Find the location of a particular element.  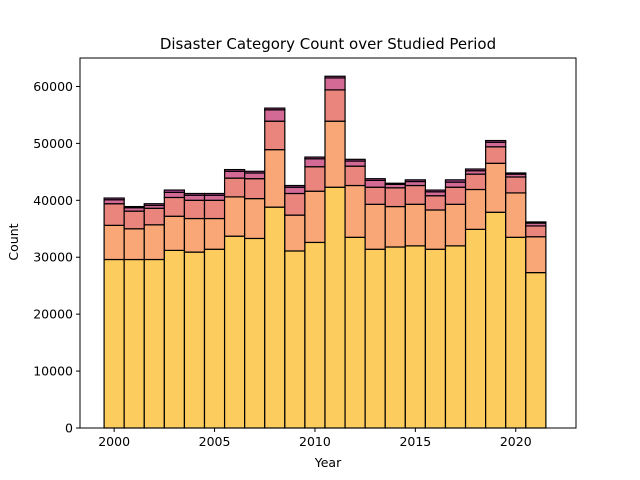

x-tick-label: 2015 is located at coordinates (415, 441).